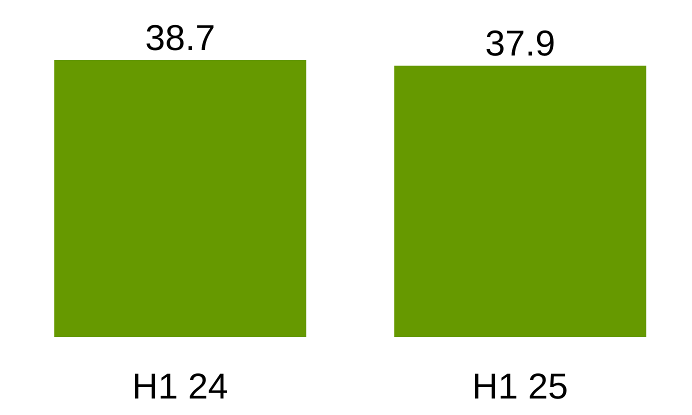 This screenshot has height=415, width=692. What do you see at coordinates (520, 386) in the screenshot?
I see `x-tick-label: H1 25` at bounding box center [520, 386].